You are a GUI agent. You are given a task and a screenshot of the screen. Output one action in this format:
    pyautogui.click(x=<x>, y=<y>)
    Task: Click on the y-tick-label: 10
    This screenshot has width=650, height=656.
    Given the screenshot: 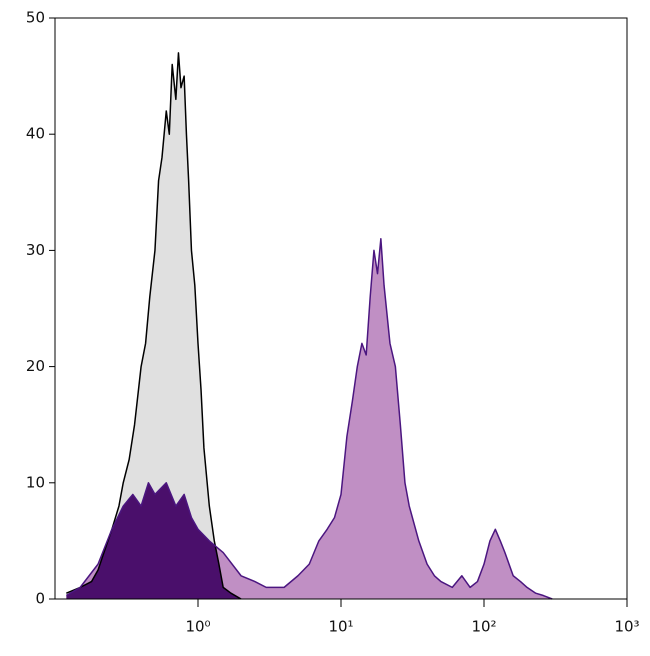 What is the action you would take?
    pyautogui.click(x=35, y=482)
    